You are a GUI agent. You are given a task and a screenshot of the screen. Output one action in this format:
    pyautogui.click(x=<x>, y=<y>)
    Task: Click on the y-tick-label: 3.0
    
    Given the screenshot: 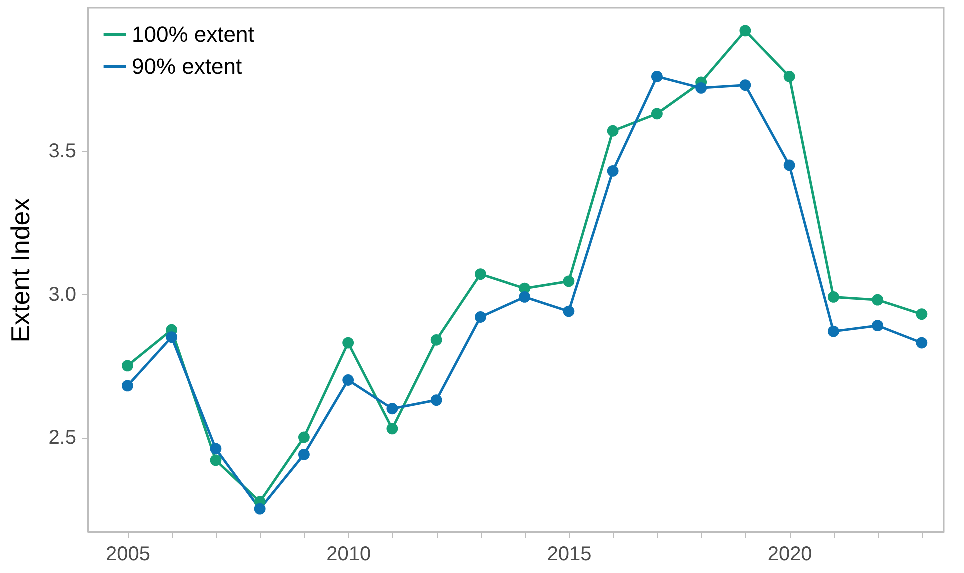 What is the action you would take?
    pyautogui.click(x=62, y=295)
    